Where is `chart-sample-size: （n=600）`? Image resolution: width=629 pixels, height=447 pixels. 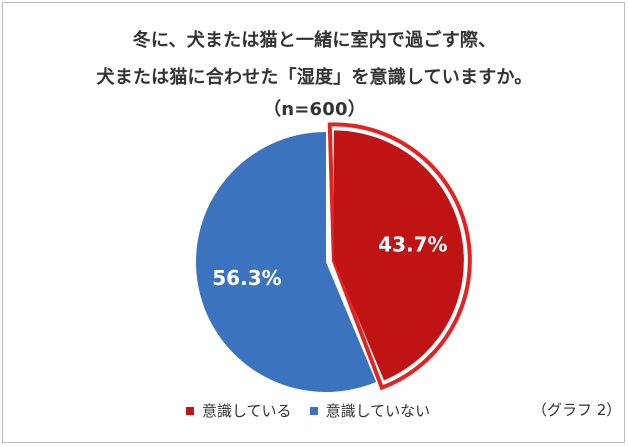 chart-sample-size: （n=600） is located at coordinates (314, 109).